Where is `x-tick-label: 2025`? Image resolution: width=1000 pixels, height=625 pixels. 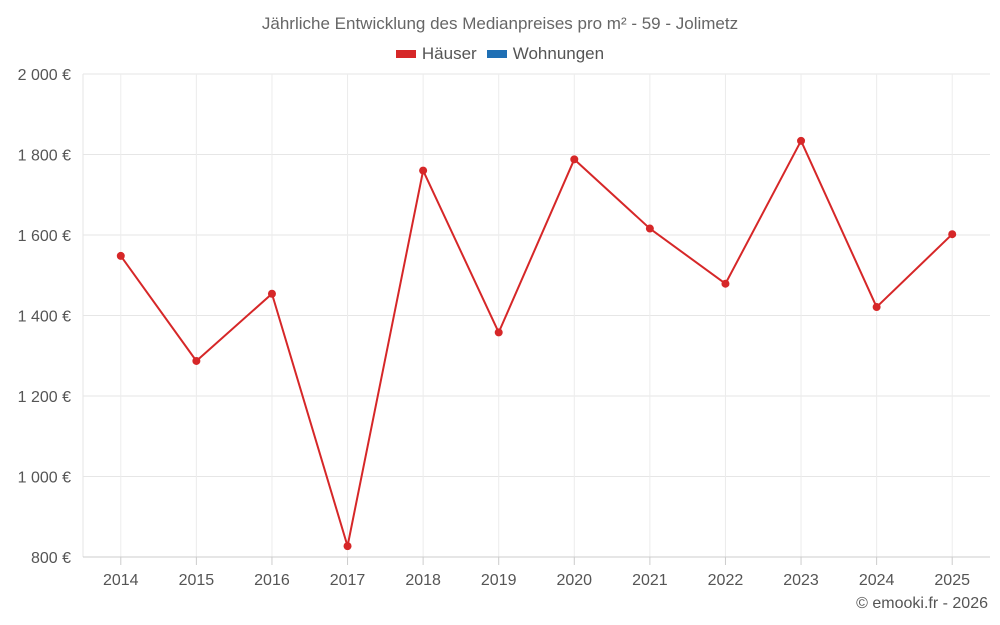 x-tick-label: 2025 is located at coordinates (952, 580).